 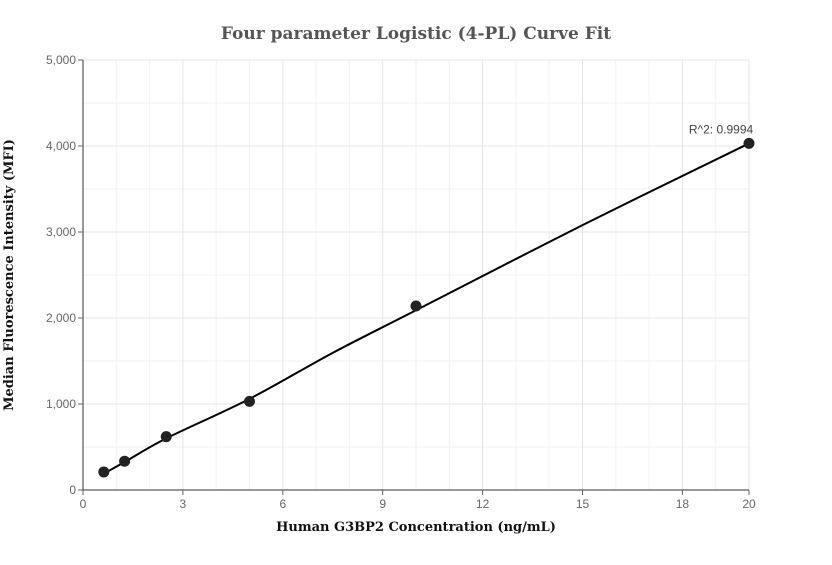 What do you see at coordinates (61, 146) in the screenshot?
I see `y-tick-label: 4,000` at bounding box center [61, 146].